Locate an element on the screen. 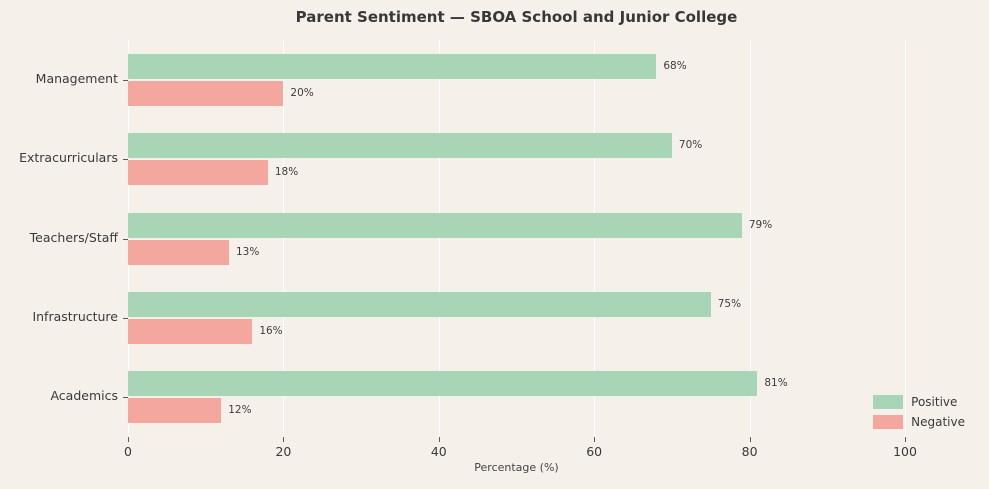 The height and width of the screenshot is (489, 989). category-label: Infrastructure is located at coordinates (75, 316).